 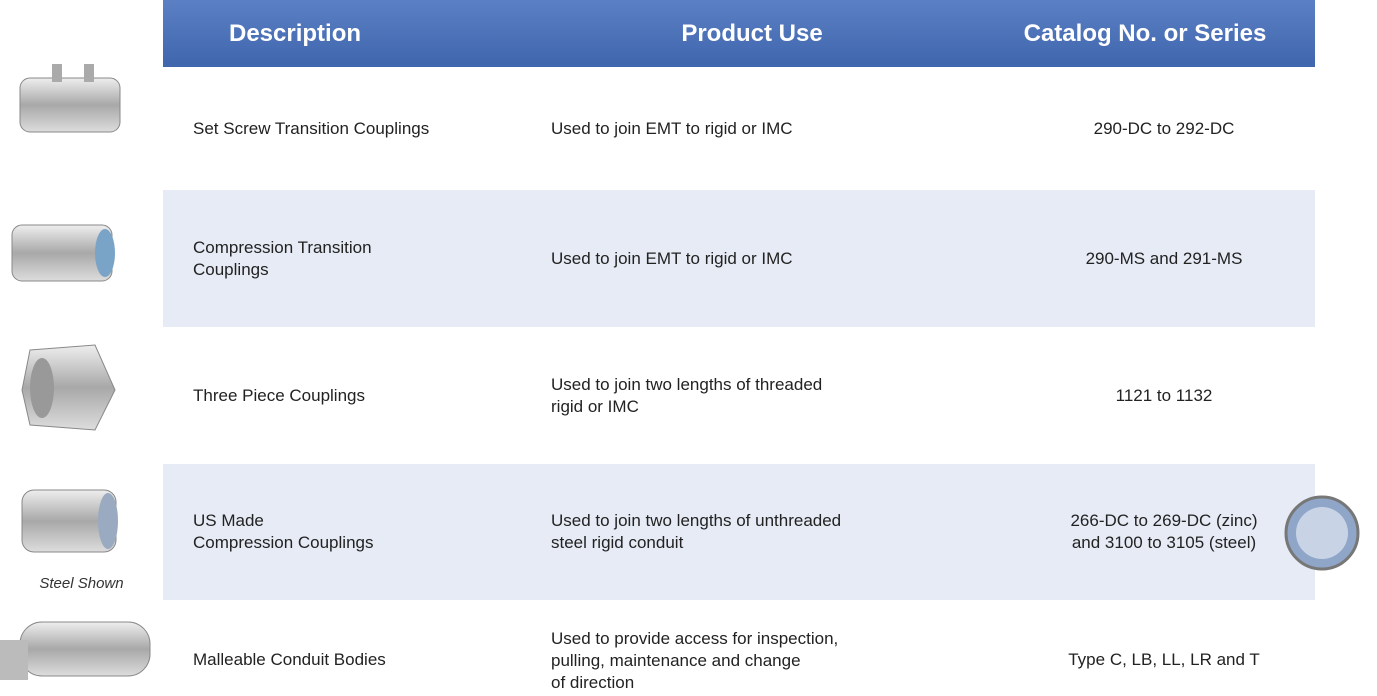 What do you see at coordinates (1164, 395) in the screenshot?
I see `table-cell: 1121 to 1132` at bounding box center [1164, 395].